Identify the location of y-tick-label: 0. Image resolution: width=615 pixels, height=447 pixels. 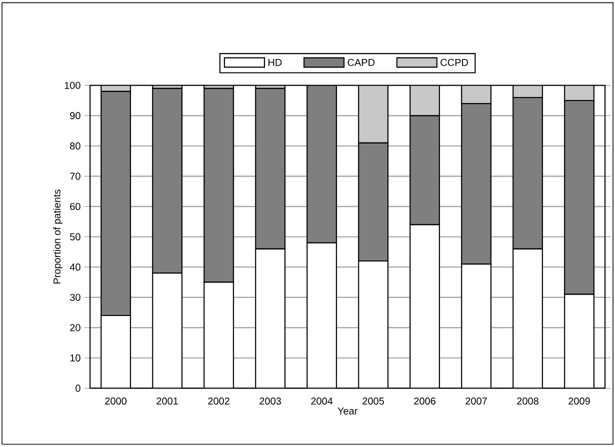
(78, 388).